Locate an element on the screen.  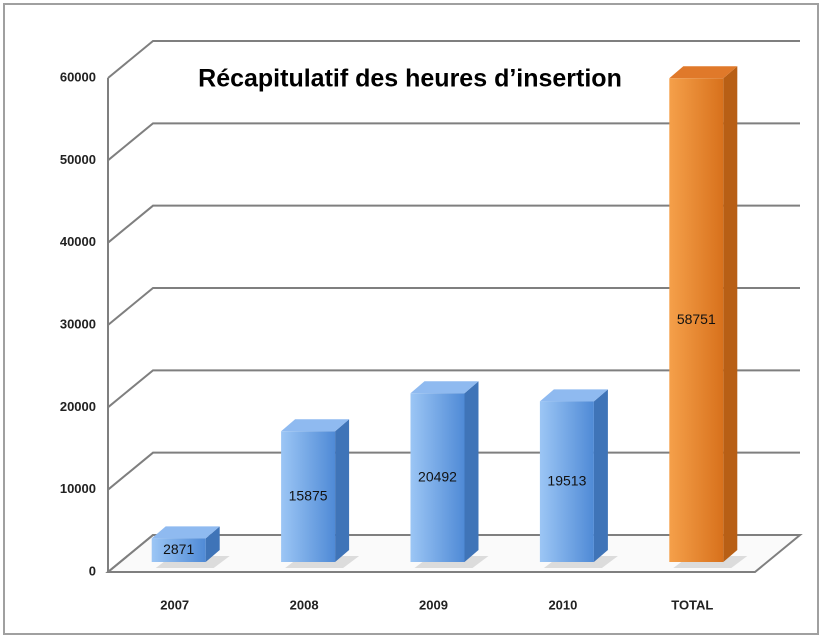
y-tick-label: 30000 is located at coordinates (78, 323).